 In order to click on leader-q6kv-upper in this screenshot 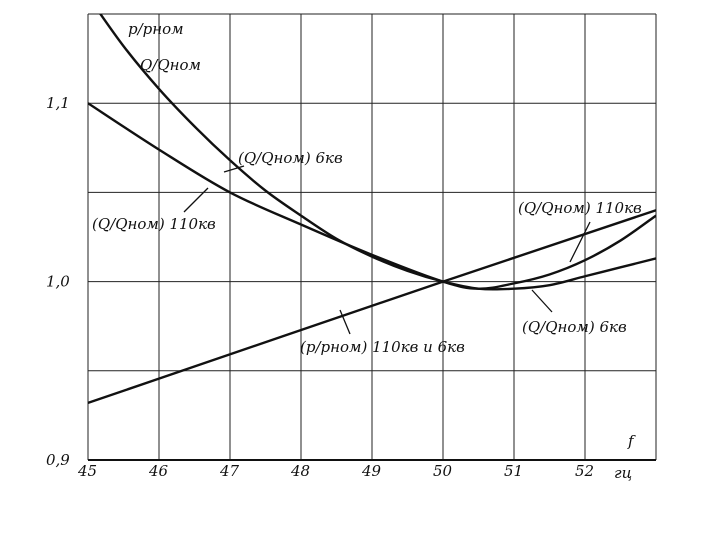, I will do `click(234, 169)`.